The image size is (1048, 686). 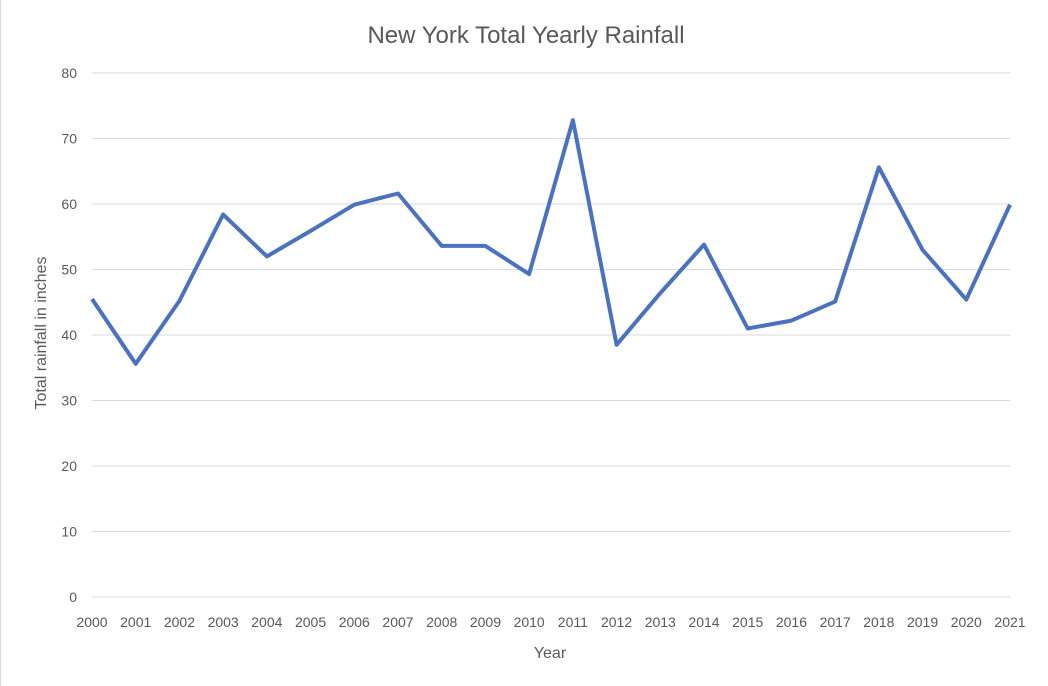 I want to click on y-axis-ticks: 0 10 20 30 40 50 60 70 80, so click(x=69, y=335).